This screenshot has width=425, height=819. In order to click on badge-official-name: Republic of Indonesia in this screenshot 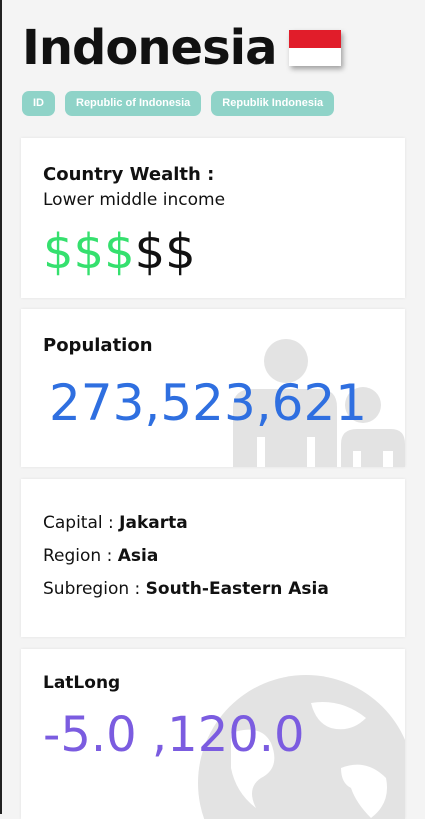, I will do `click(133, 103)`.